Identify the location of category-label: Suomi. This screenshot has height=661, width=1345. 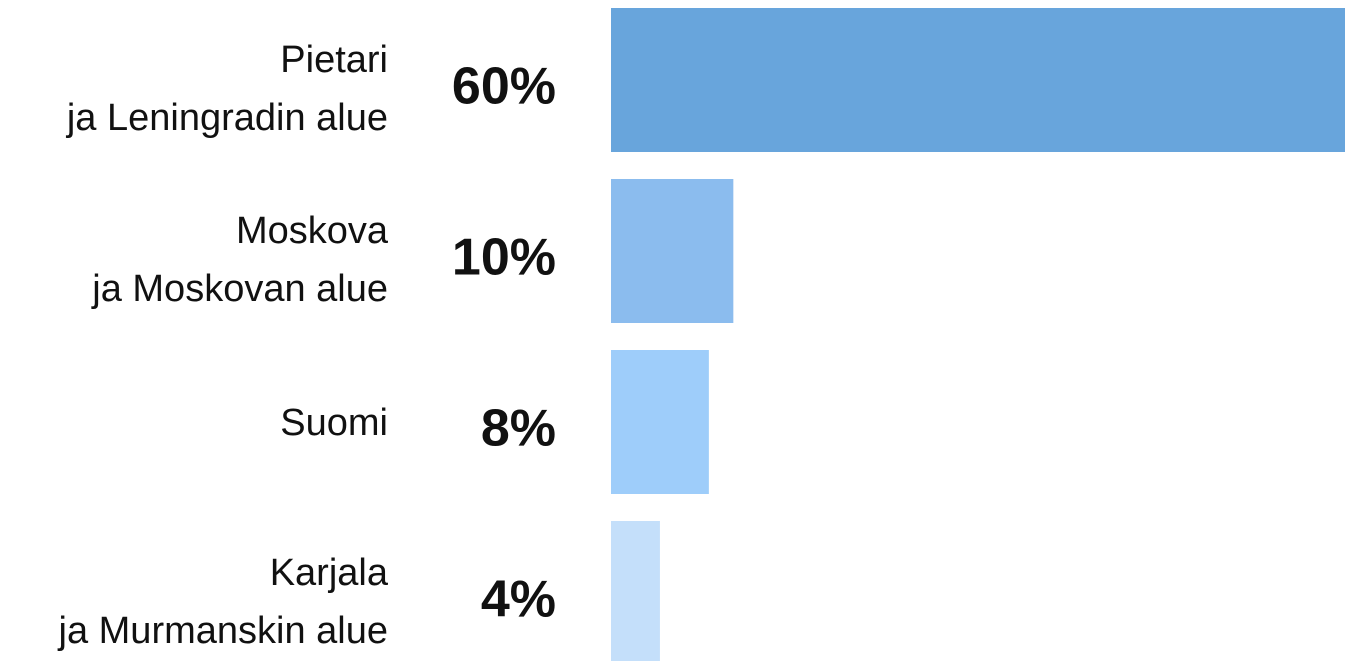
(334, 423).